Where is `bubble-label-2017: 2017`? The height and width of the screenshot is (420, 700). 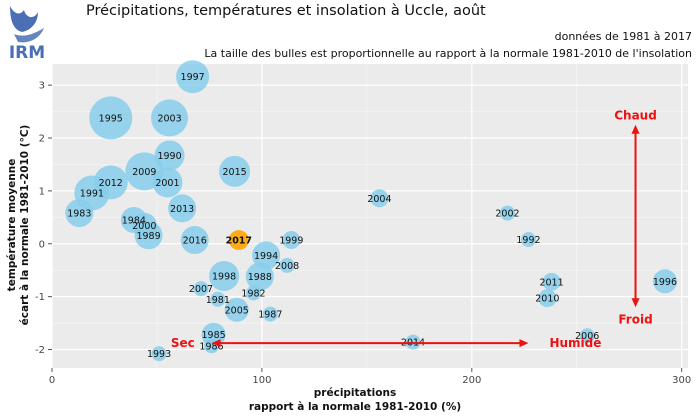
bubble-label-2017: 2017 is located at coordinates (239, 241).